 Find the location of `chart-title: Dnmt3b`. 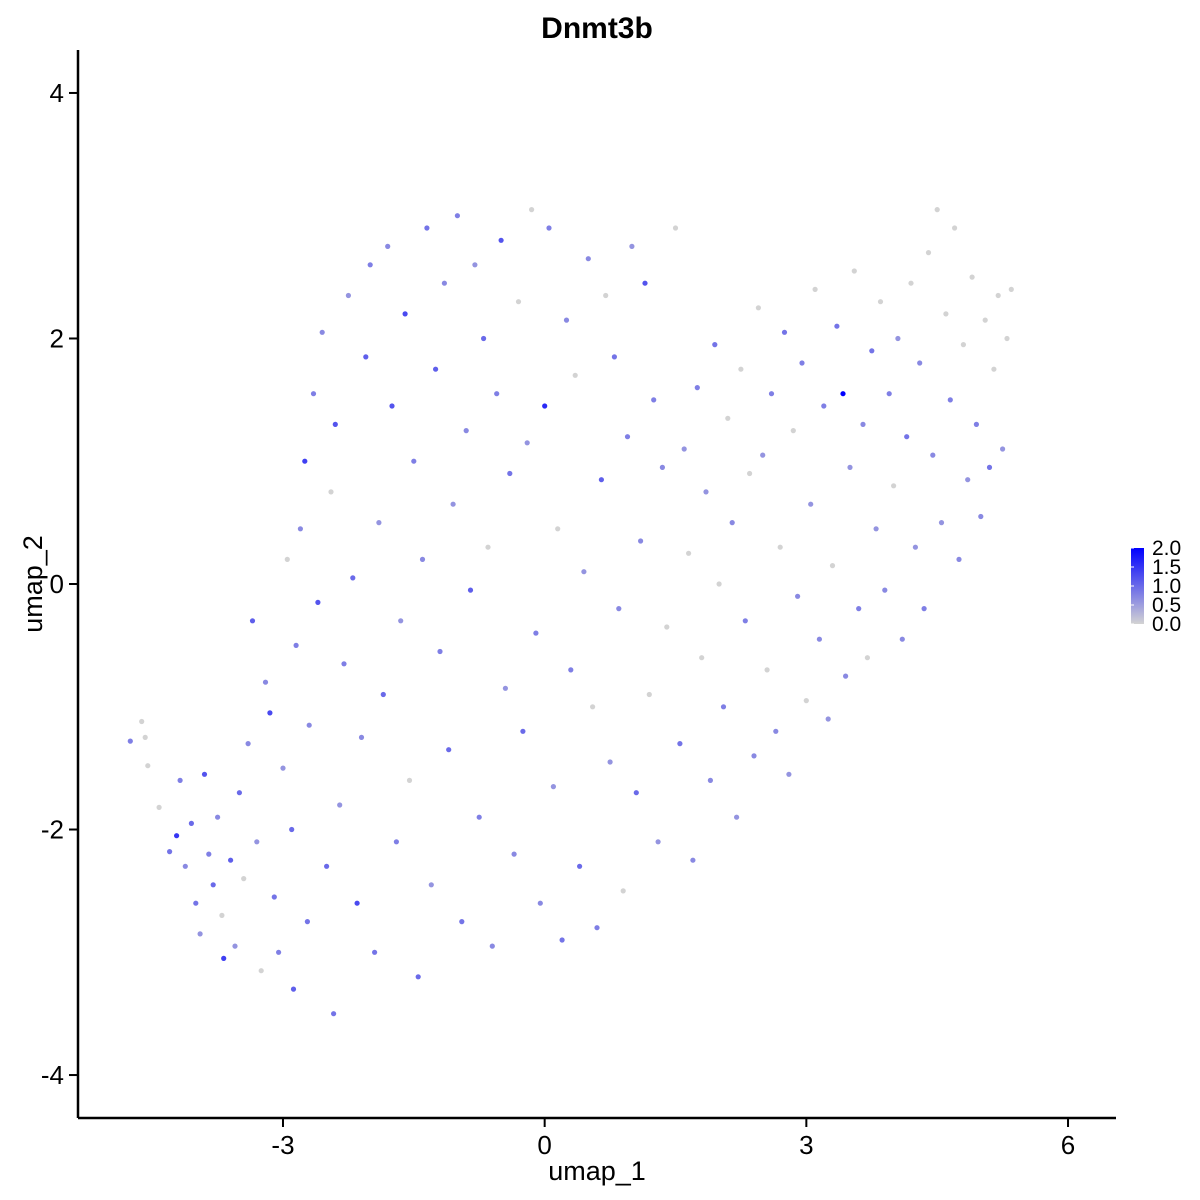

chart-title: Dnmt3b is located at coordinates (597, 28).